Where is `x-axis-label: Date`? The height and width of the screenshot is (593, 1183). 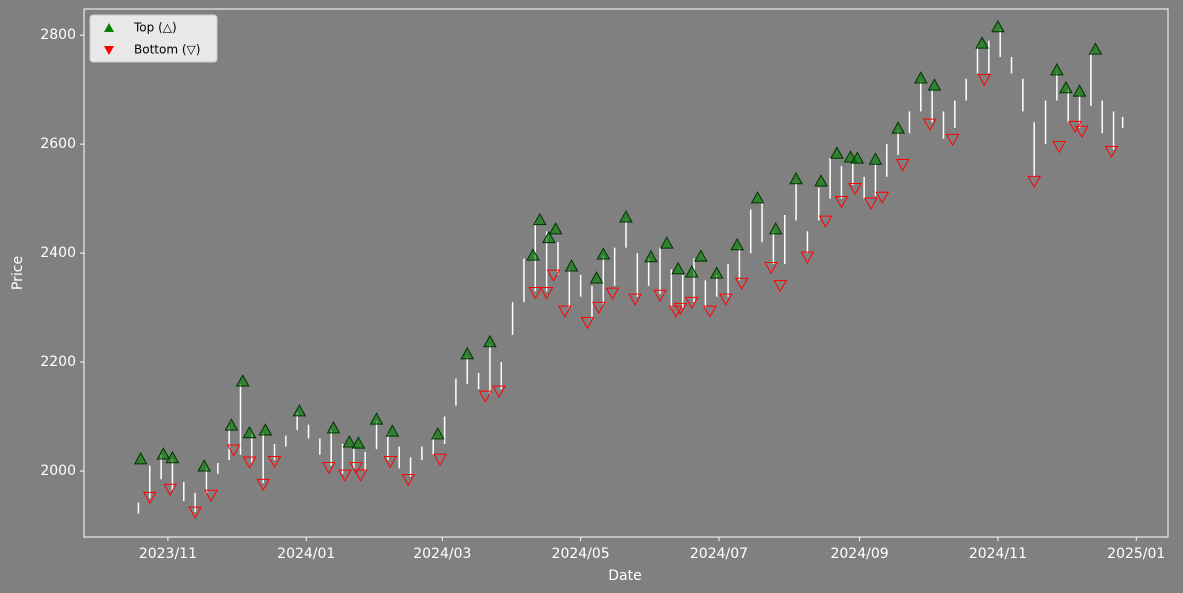 x-axis-label: Date is located at coordinates (624, 576).